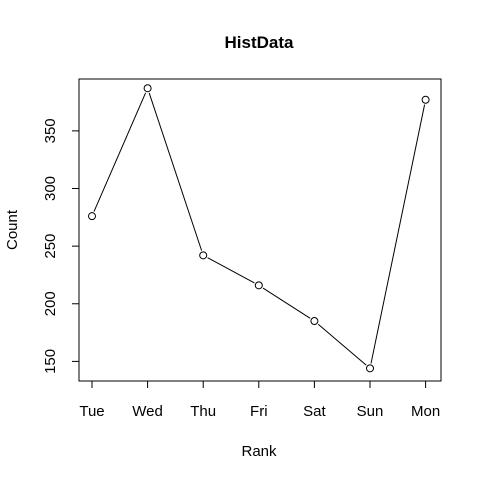 The image size is (480, 480). What do you see at coordinates (50, 361) in the screenshot?
I see `y-tick-label: 150` at bounding box center [50, 361].